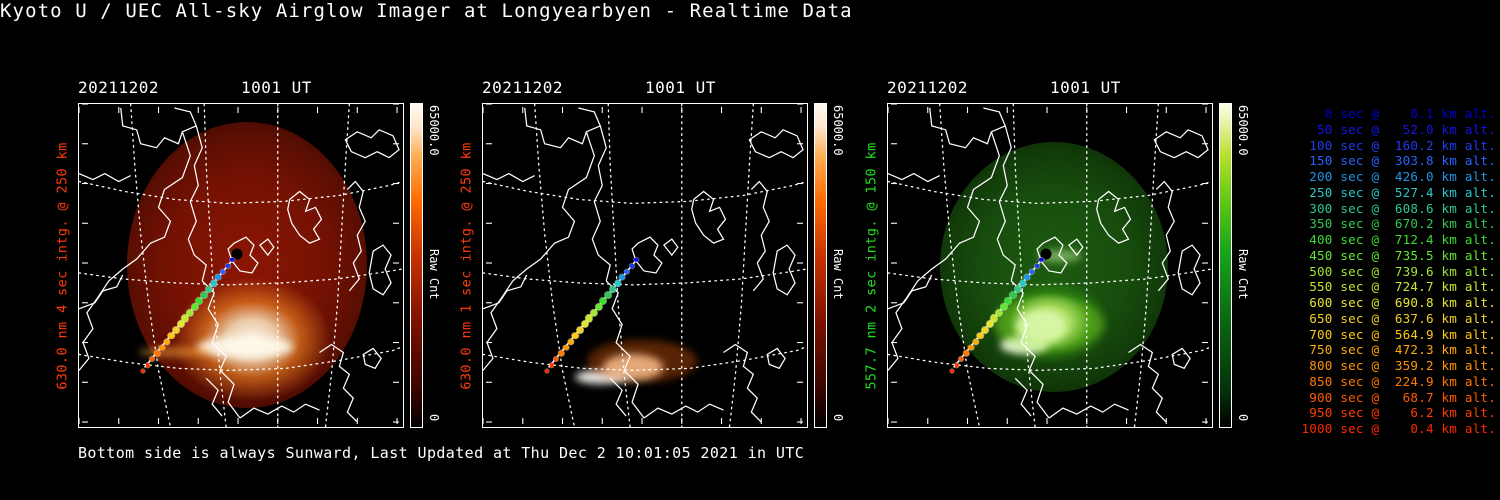 This screenshot has width=1500, height=500. What do you see at coordinates (1398, 318) in the screenshot?
I see `legend-row: 650 sec @ 637.6 km alt.` at bounding box center [1398, 318].